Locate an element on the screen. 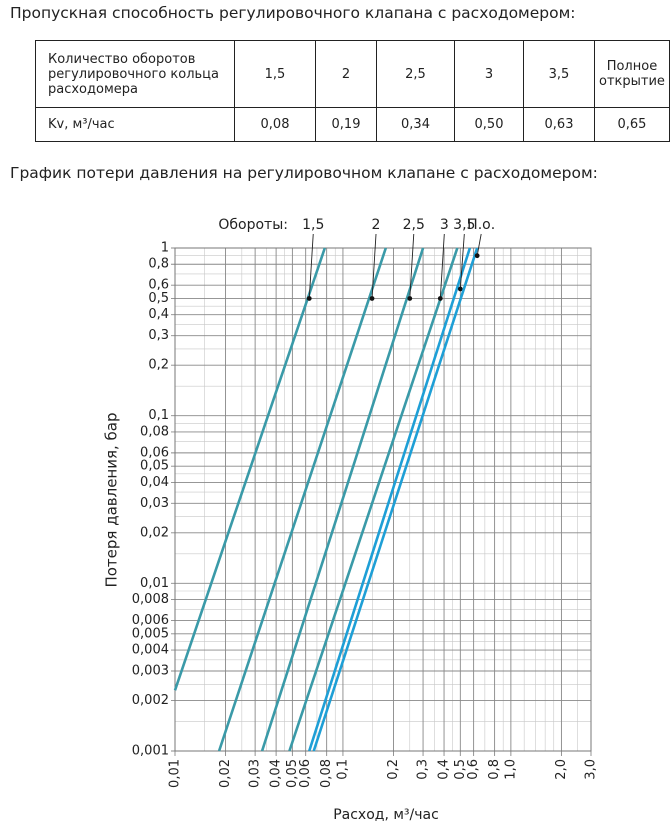  cell: 0,50 is located at coordinates (489, 124).